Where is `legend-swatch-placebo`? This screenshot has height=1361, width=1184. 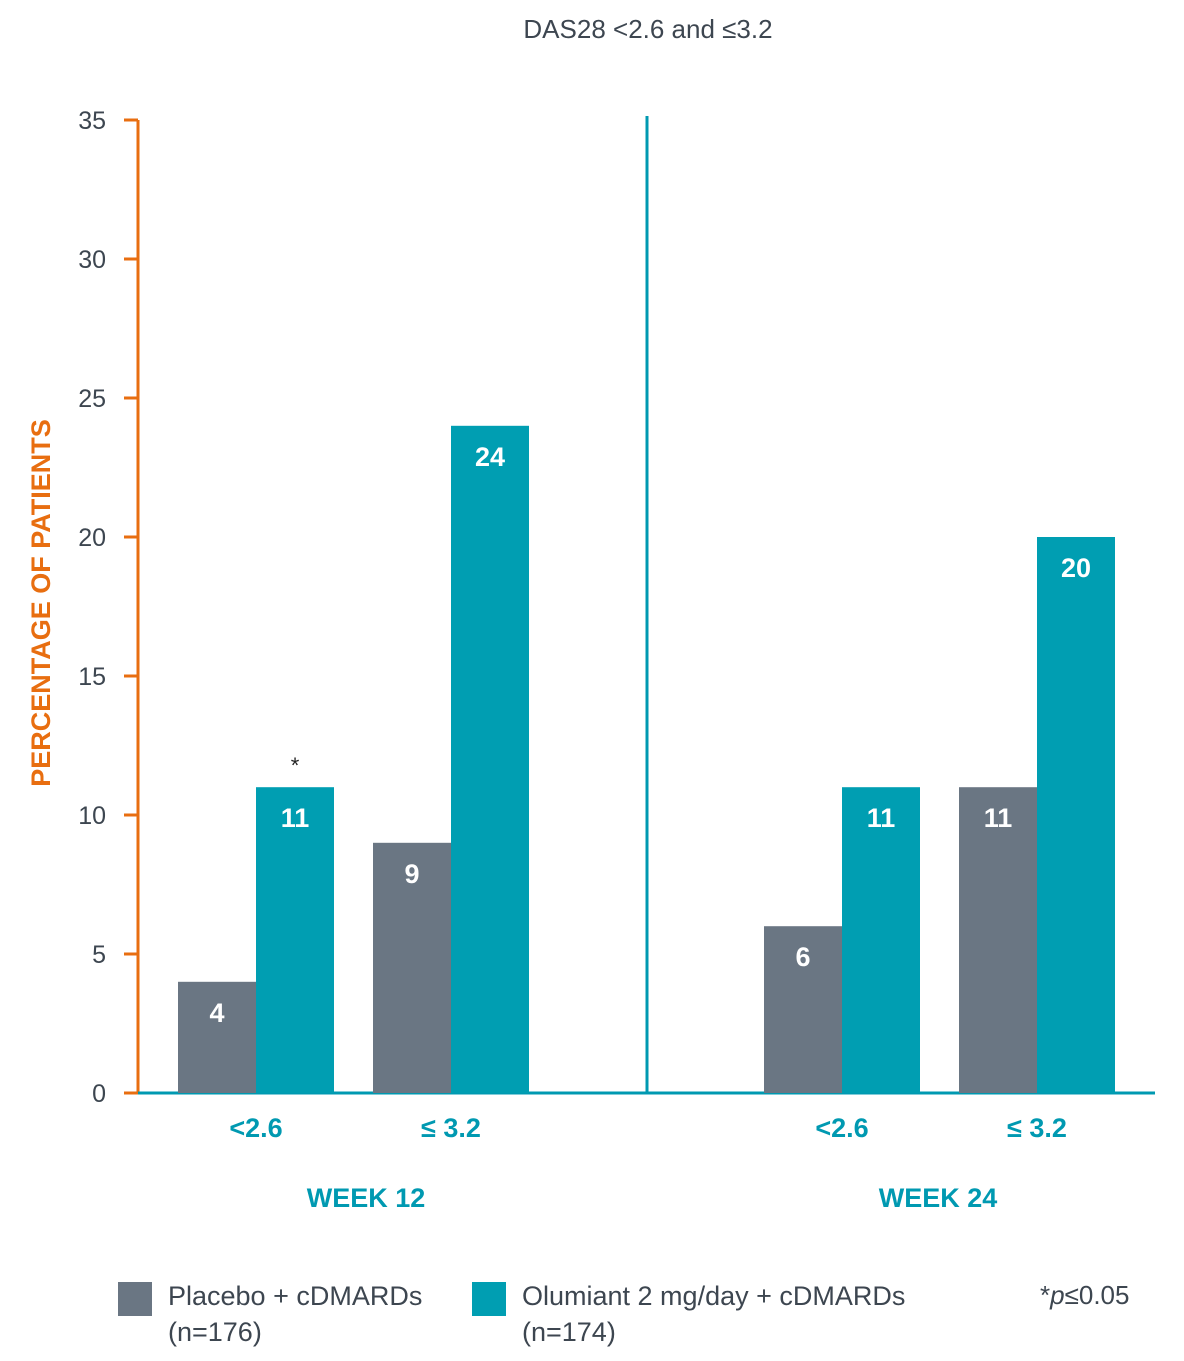 legend-swatch-placebo is located at coordinates (135, 1299).